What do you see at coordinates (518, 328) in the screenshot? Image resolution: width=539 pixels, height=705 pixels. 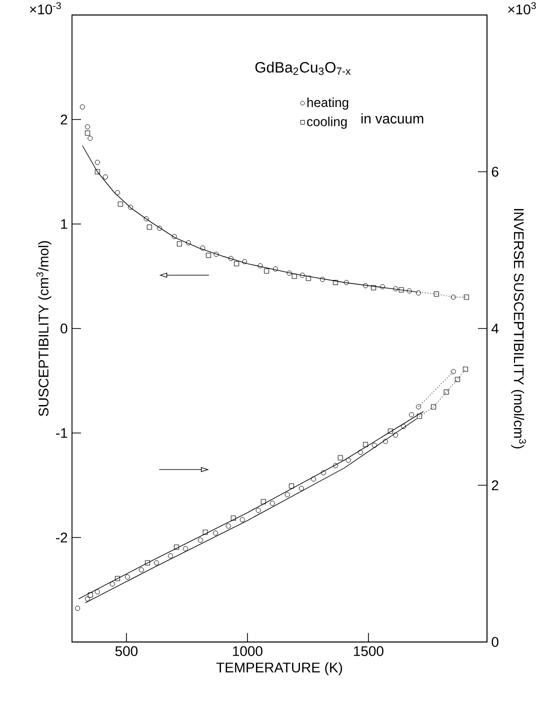 I see `y2-axis-title: INVERSE SUSCEPTIBILITY (mol/cm$^{3}$)` at bounding box center [518, 328].